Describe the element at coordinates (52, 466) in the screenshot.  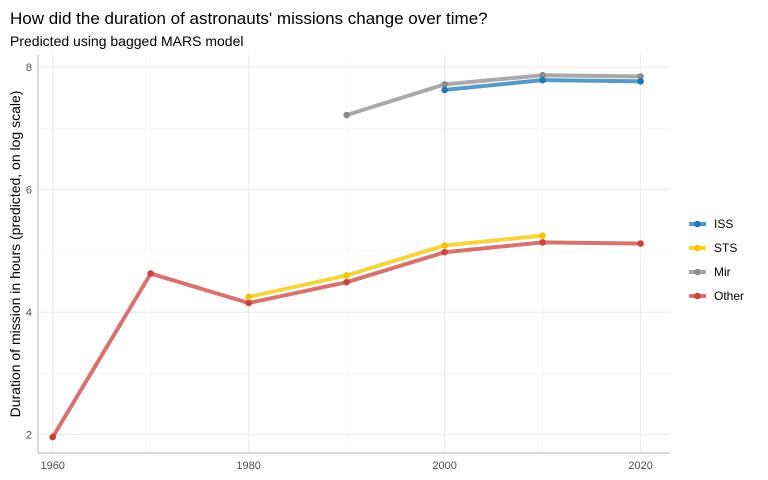
I see `x-tick-label: 1960` at that location.